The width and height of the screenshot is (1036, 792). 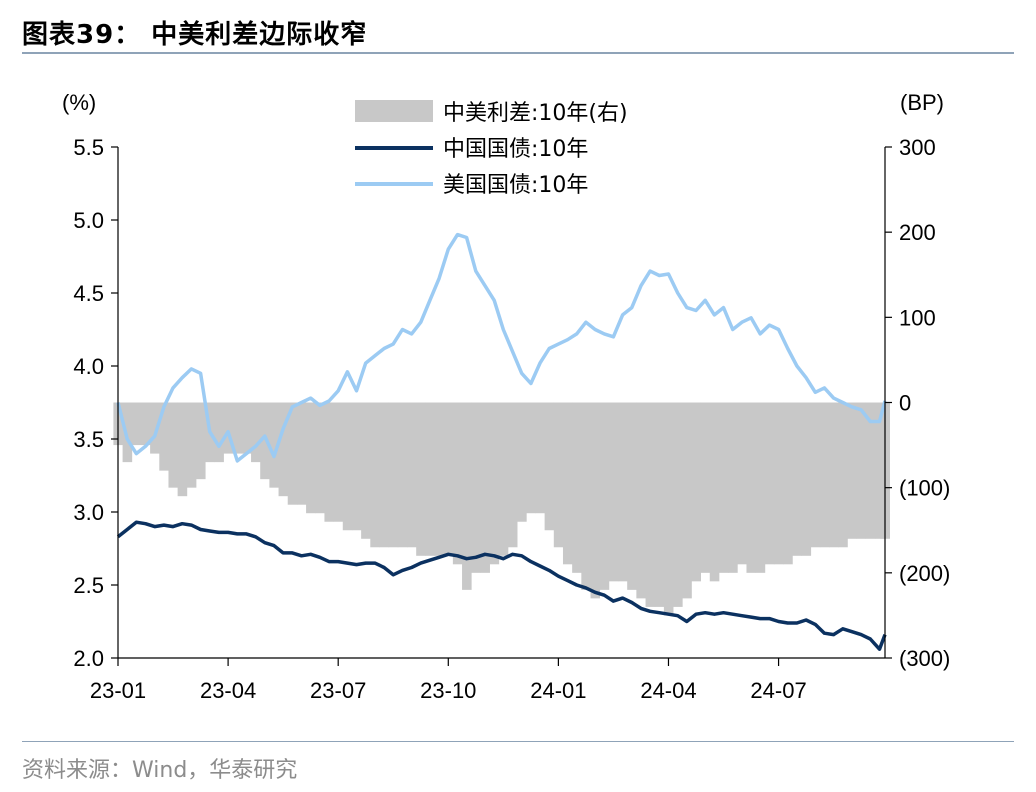 What do you see at coordinates (501, 585) in the screenshot?
I see `china-10y-line` at bounding box center [501, 585].